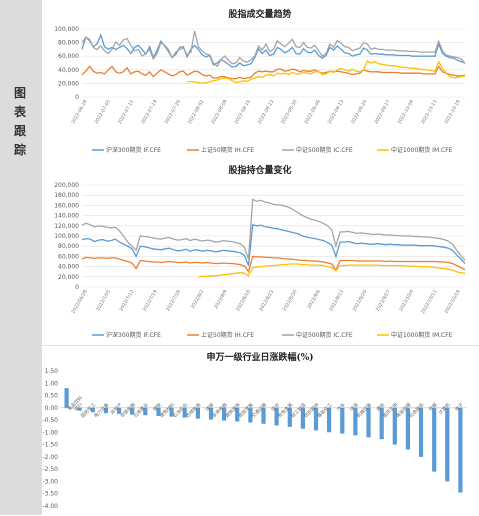 This screenshot has width=479, height=516. I want to click on x-tick-label: 2022/9/13, so click(336, 300).